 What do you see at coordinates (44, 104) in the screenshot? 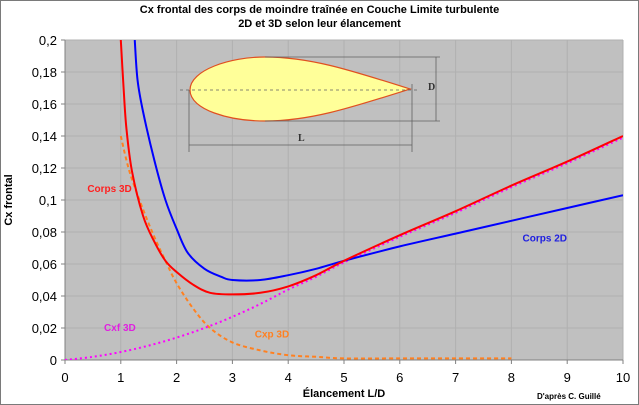
I see `y-tick-label: 0,16` at bounding box center [44, 104].